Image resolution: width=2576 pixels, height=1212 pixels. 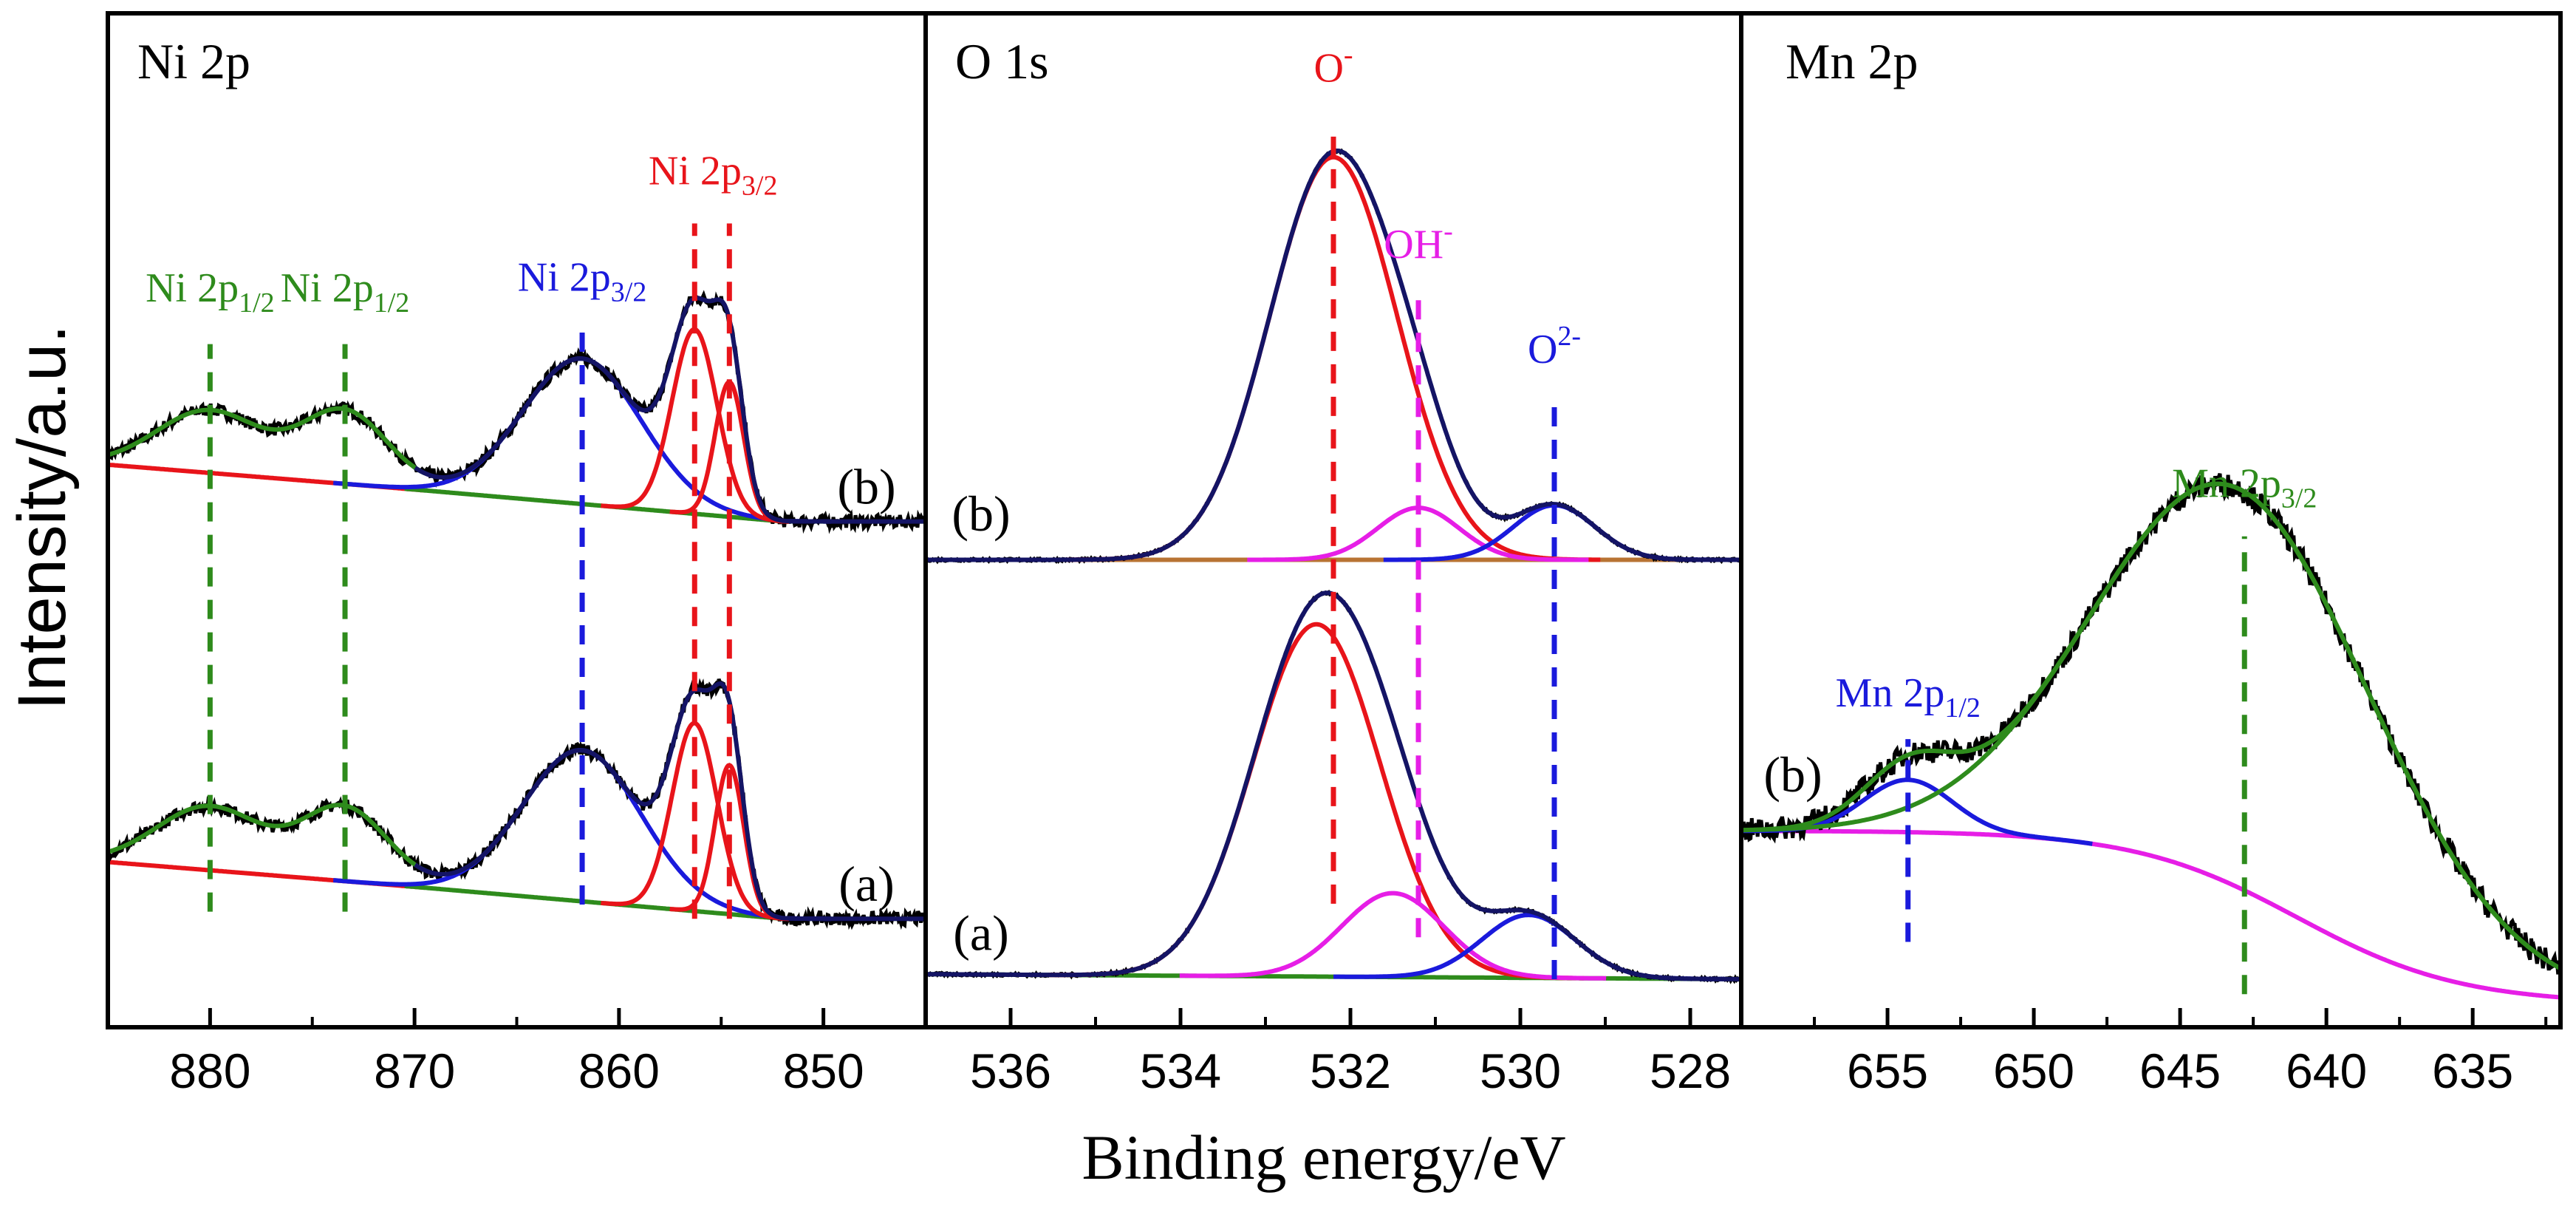 What do you see at coordinates (415, 1071) in the screenshot?
I see `x-tick-label-870: 870` at bounding box center [415, 1071].